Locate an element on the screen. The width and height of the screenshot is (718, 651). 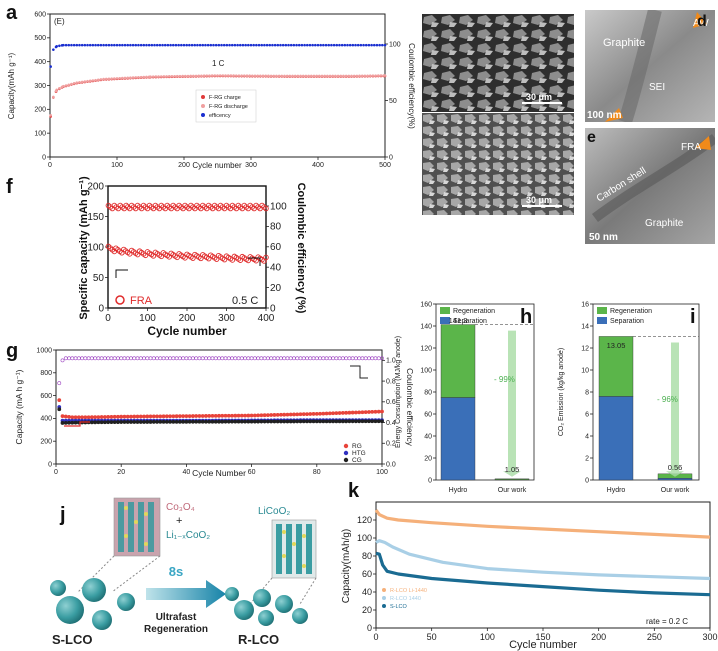
f-y2ticks-2: 40 is located at coordinates (276, 268).